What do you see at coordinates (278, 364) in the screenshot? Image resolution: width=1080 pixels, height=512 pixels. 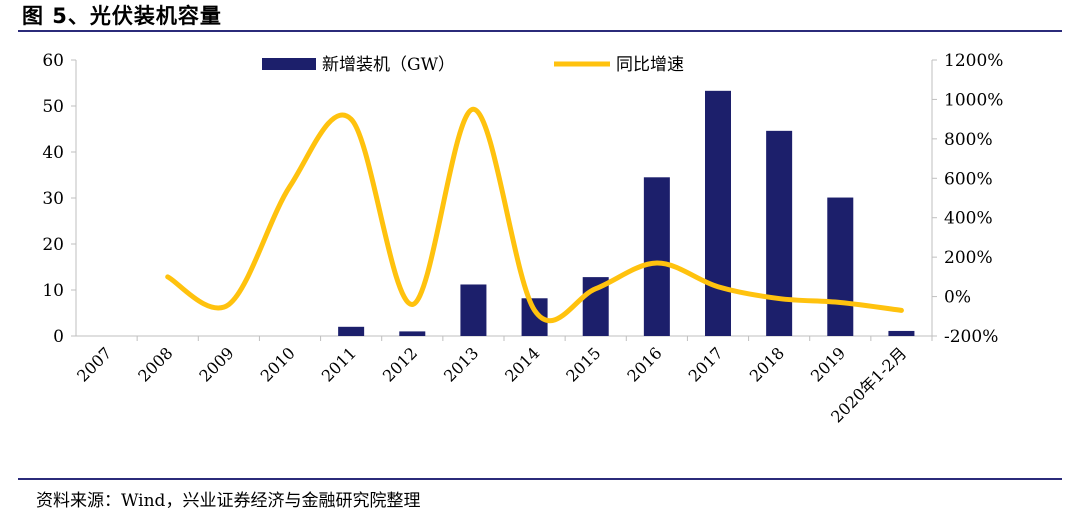 I see `x-tick-label: 2010` at bounding box center [278, 364].